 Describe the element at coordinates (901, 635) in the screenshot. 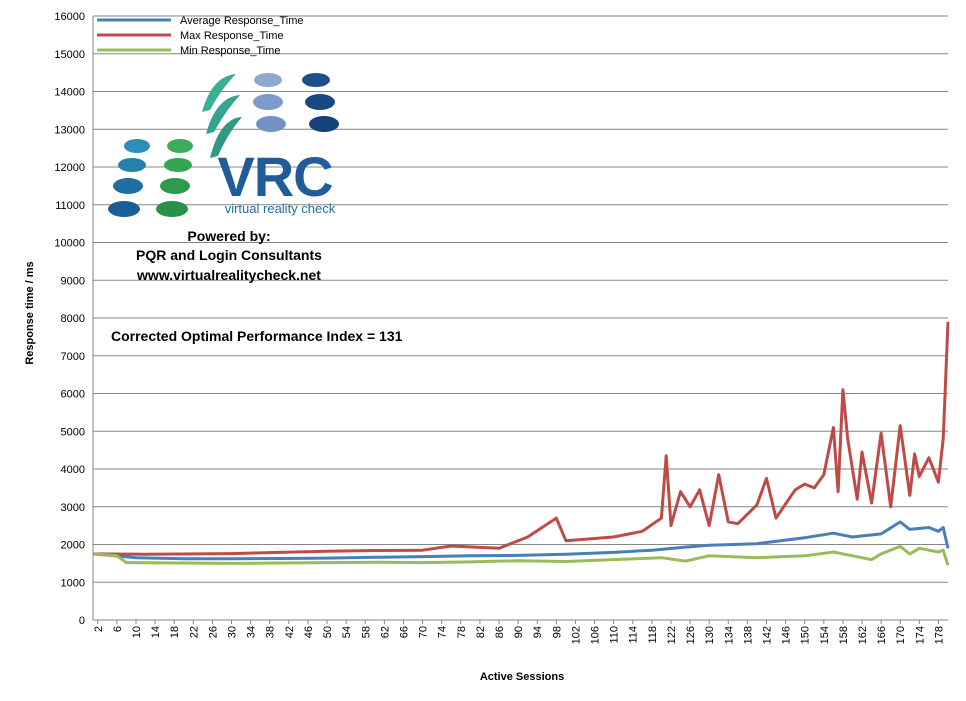

I see `x-tick-label: 170` at that location.